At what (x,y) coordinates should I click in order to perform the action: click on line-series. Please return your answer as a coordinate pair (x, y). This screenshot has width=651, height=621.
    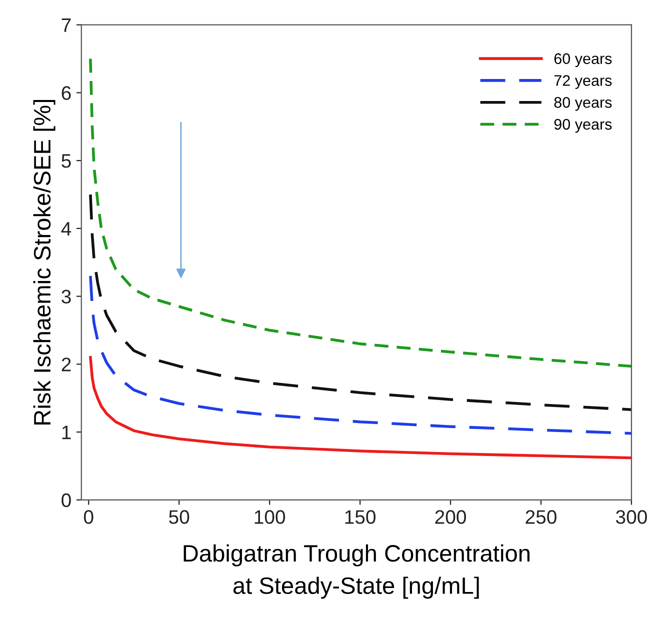
    Looking at the image, I should click on (360, 408).